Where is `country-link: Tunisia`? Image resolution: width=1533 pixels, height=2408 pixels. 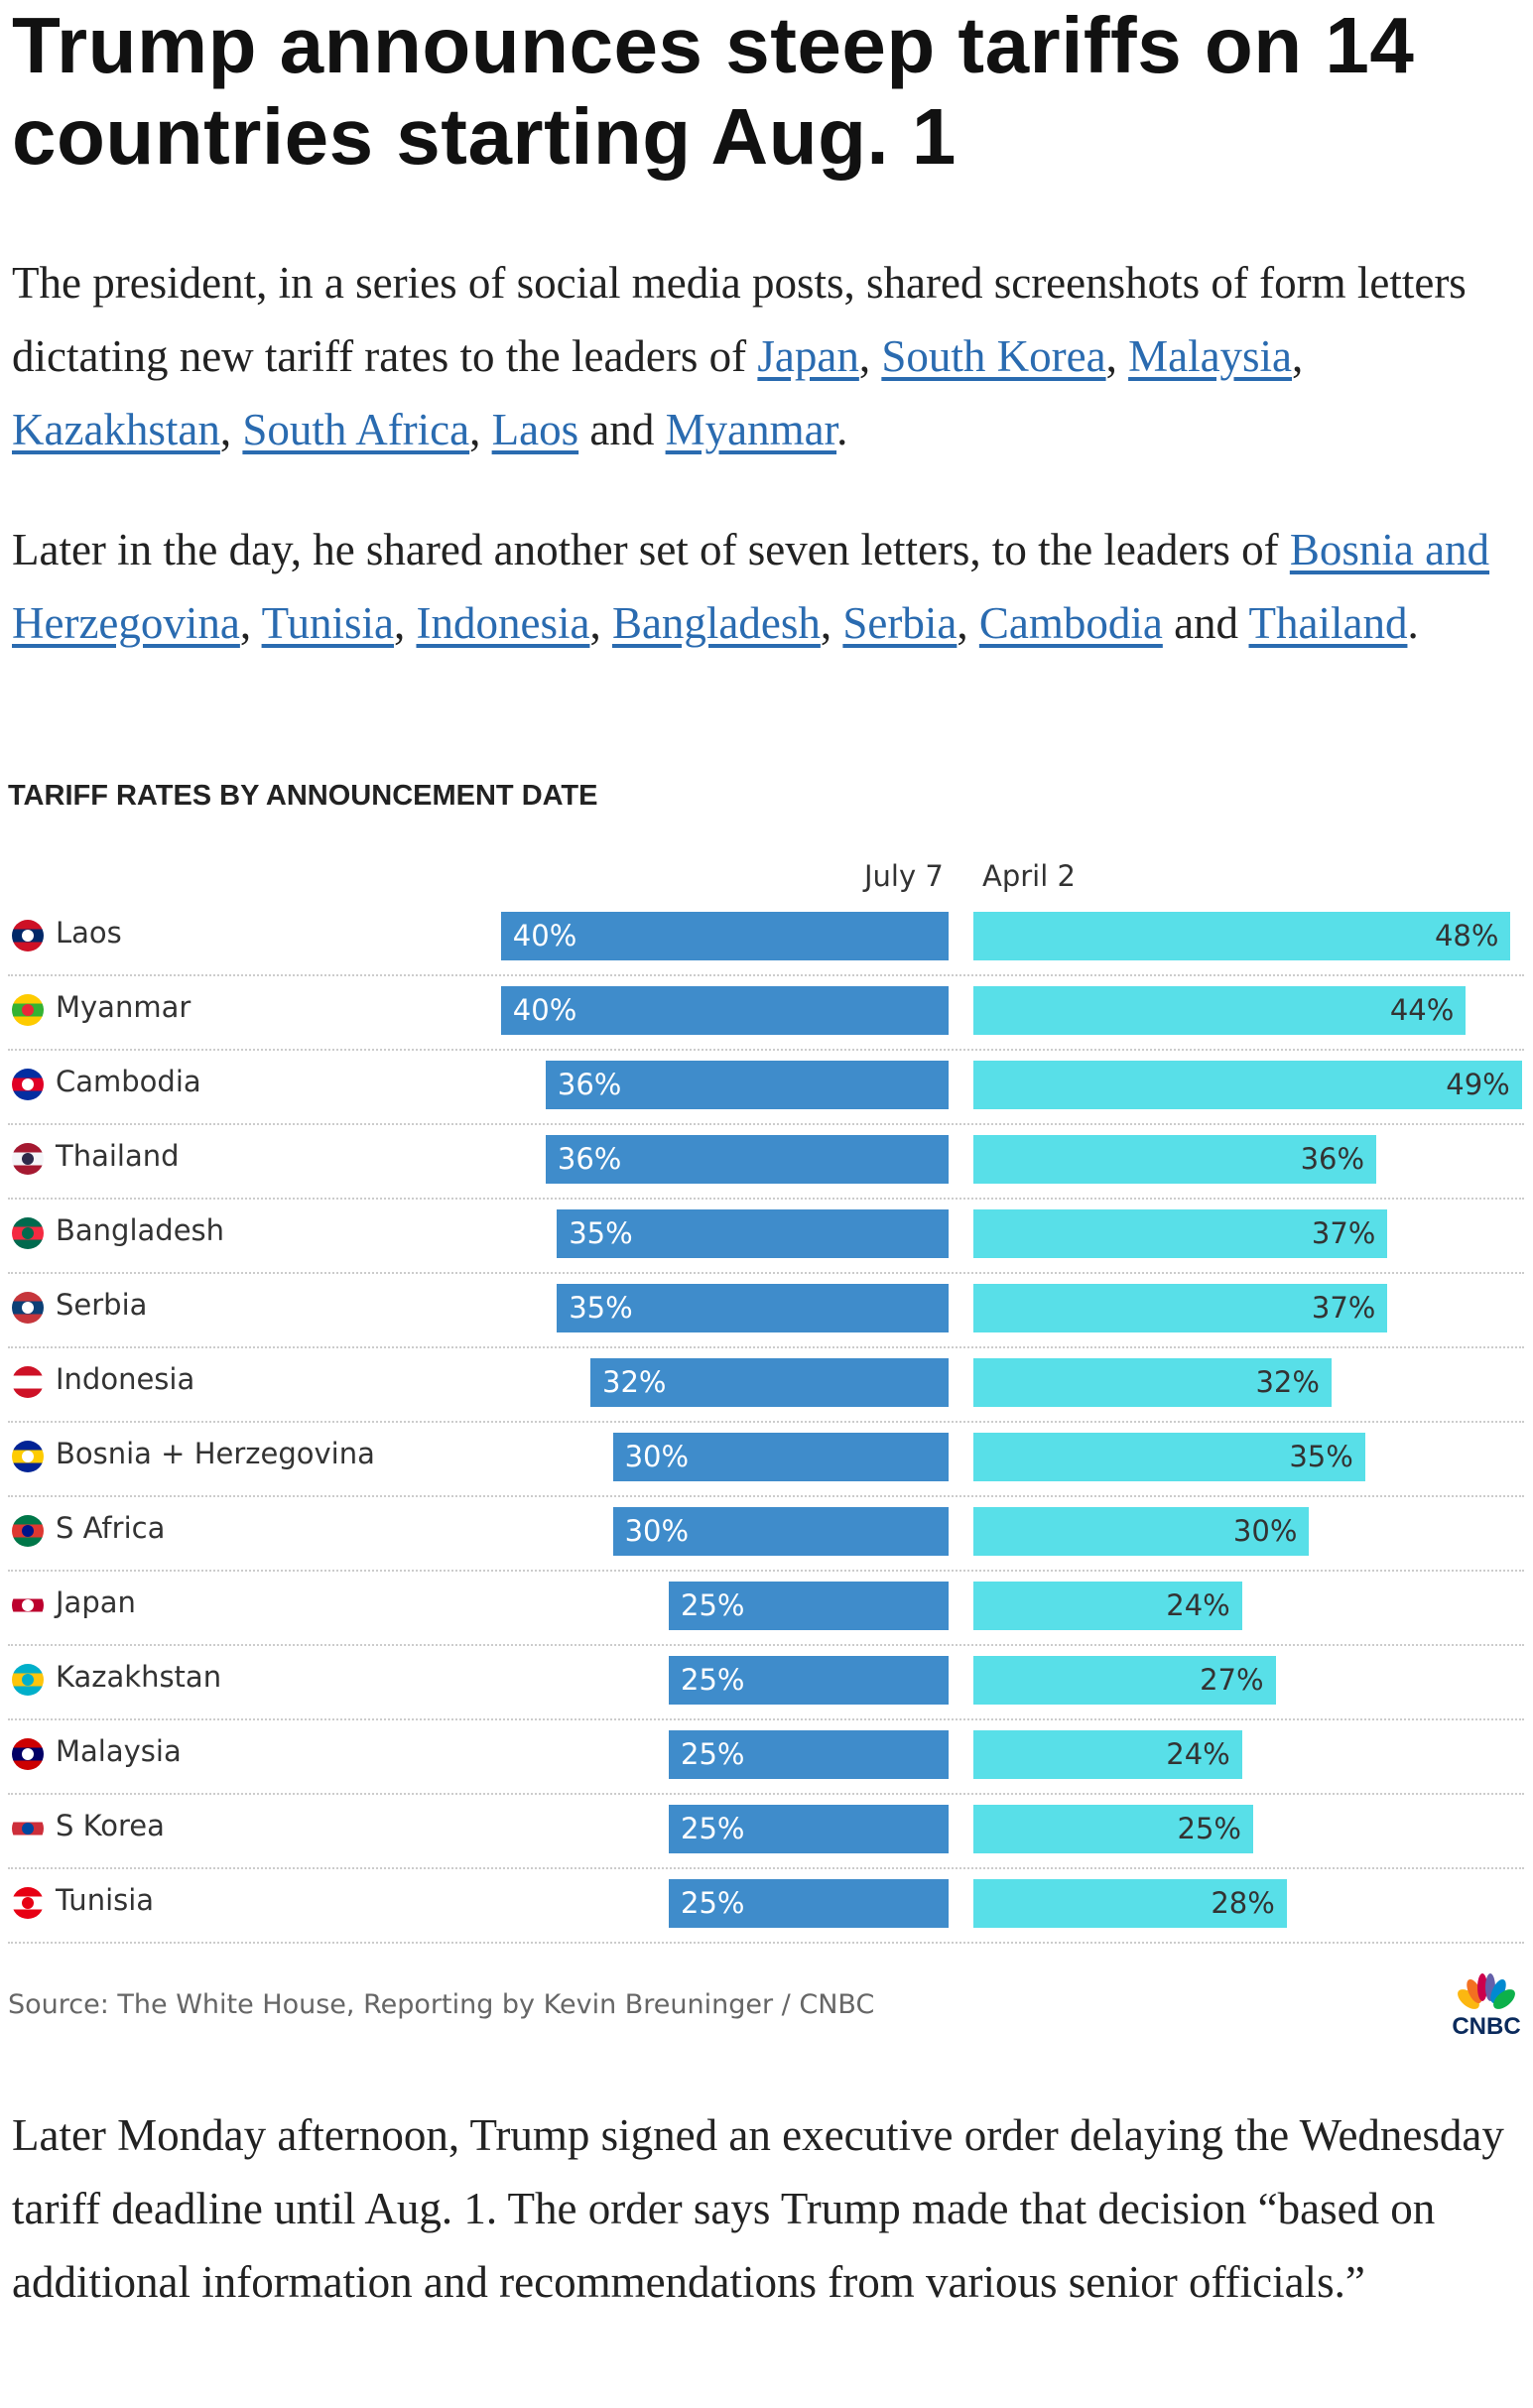 country-link: Tunisia is located at coordinates (327, 623).